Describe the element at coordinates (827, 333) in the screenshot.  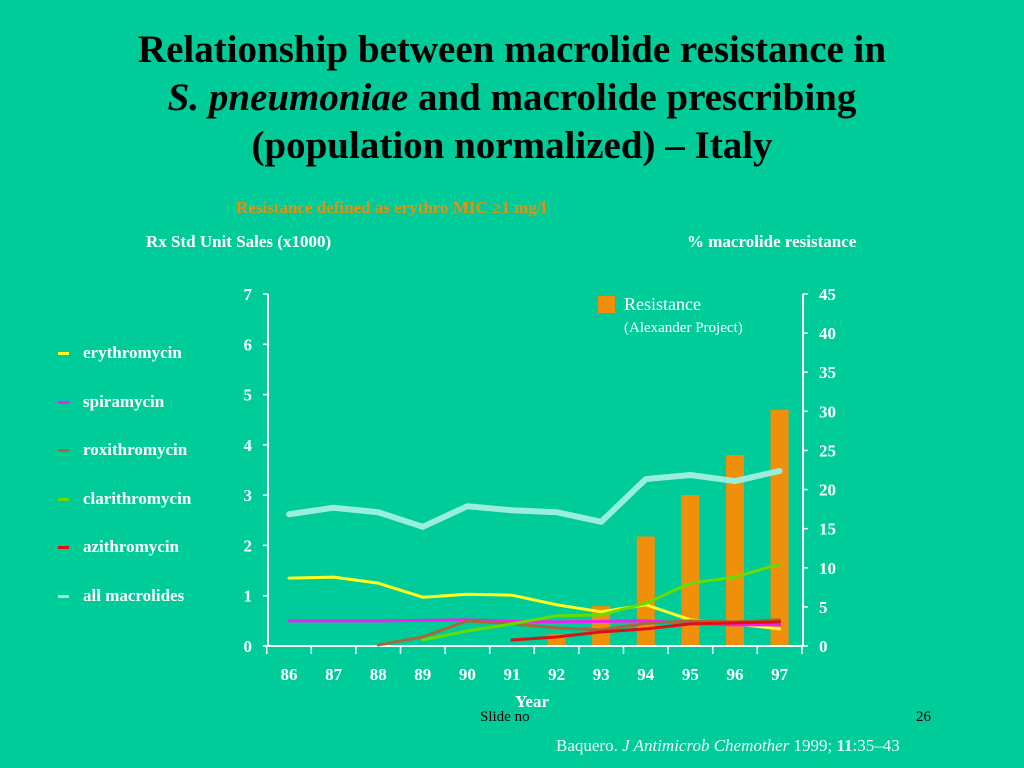
I see `right-tick-label-40: 40` at that location.